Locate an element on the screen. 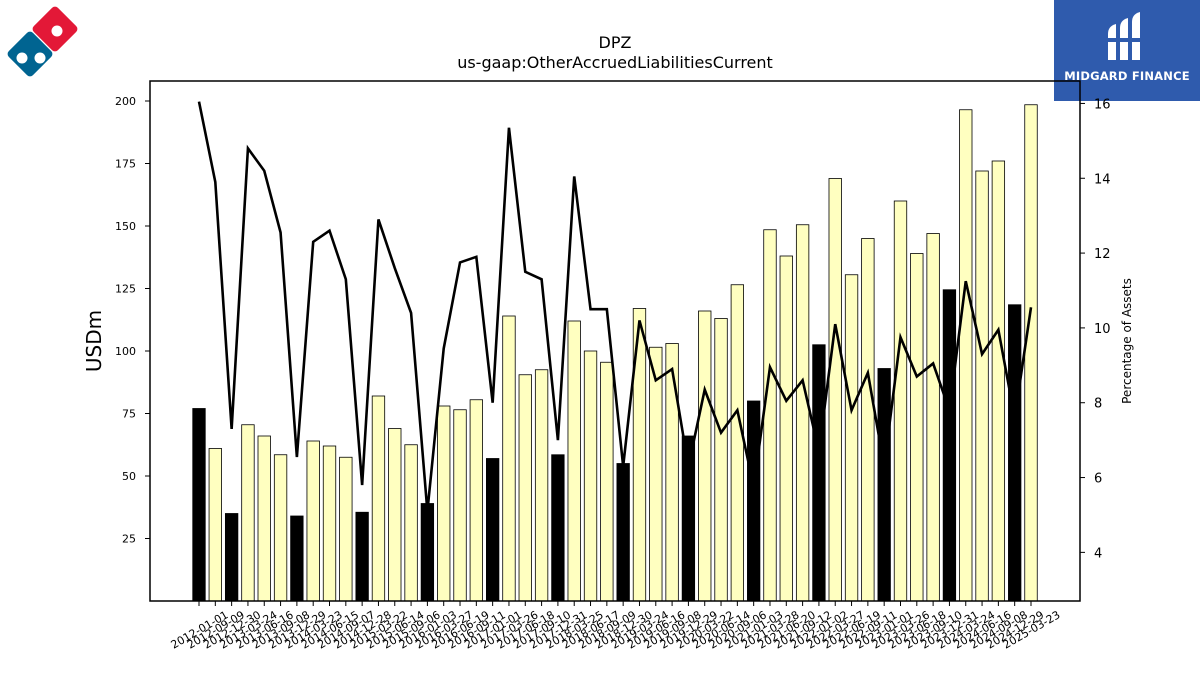  y2-tick-label: 12 is located at coordinates (1102, 254).